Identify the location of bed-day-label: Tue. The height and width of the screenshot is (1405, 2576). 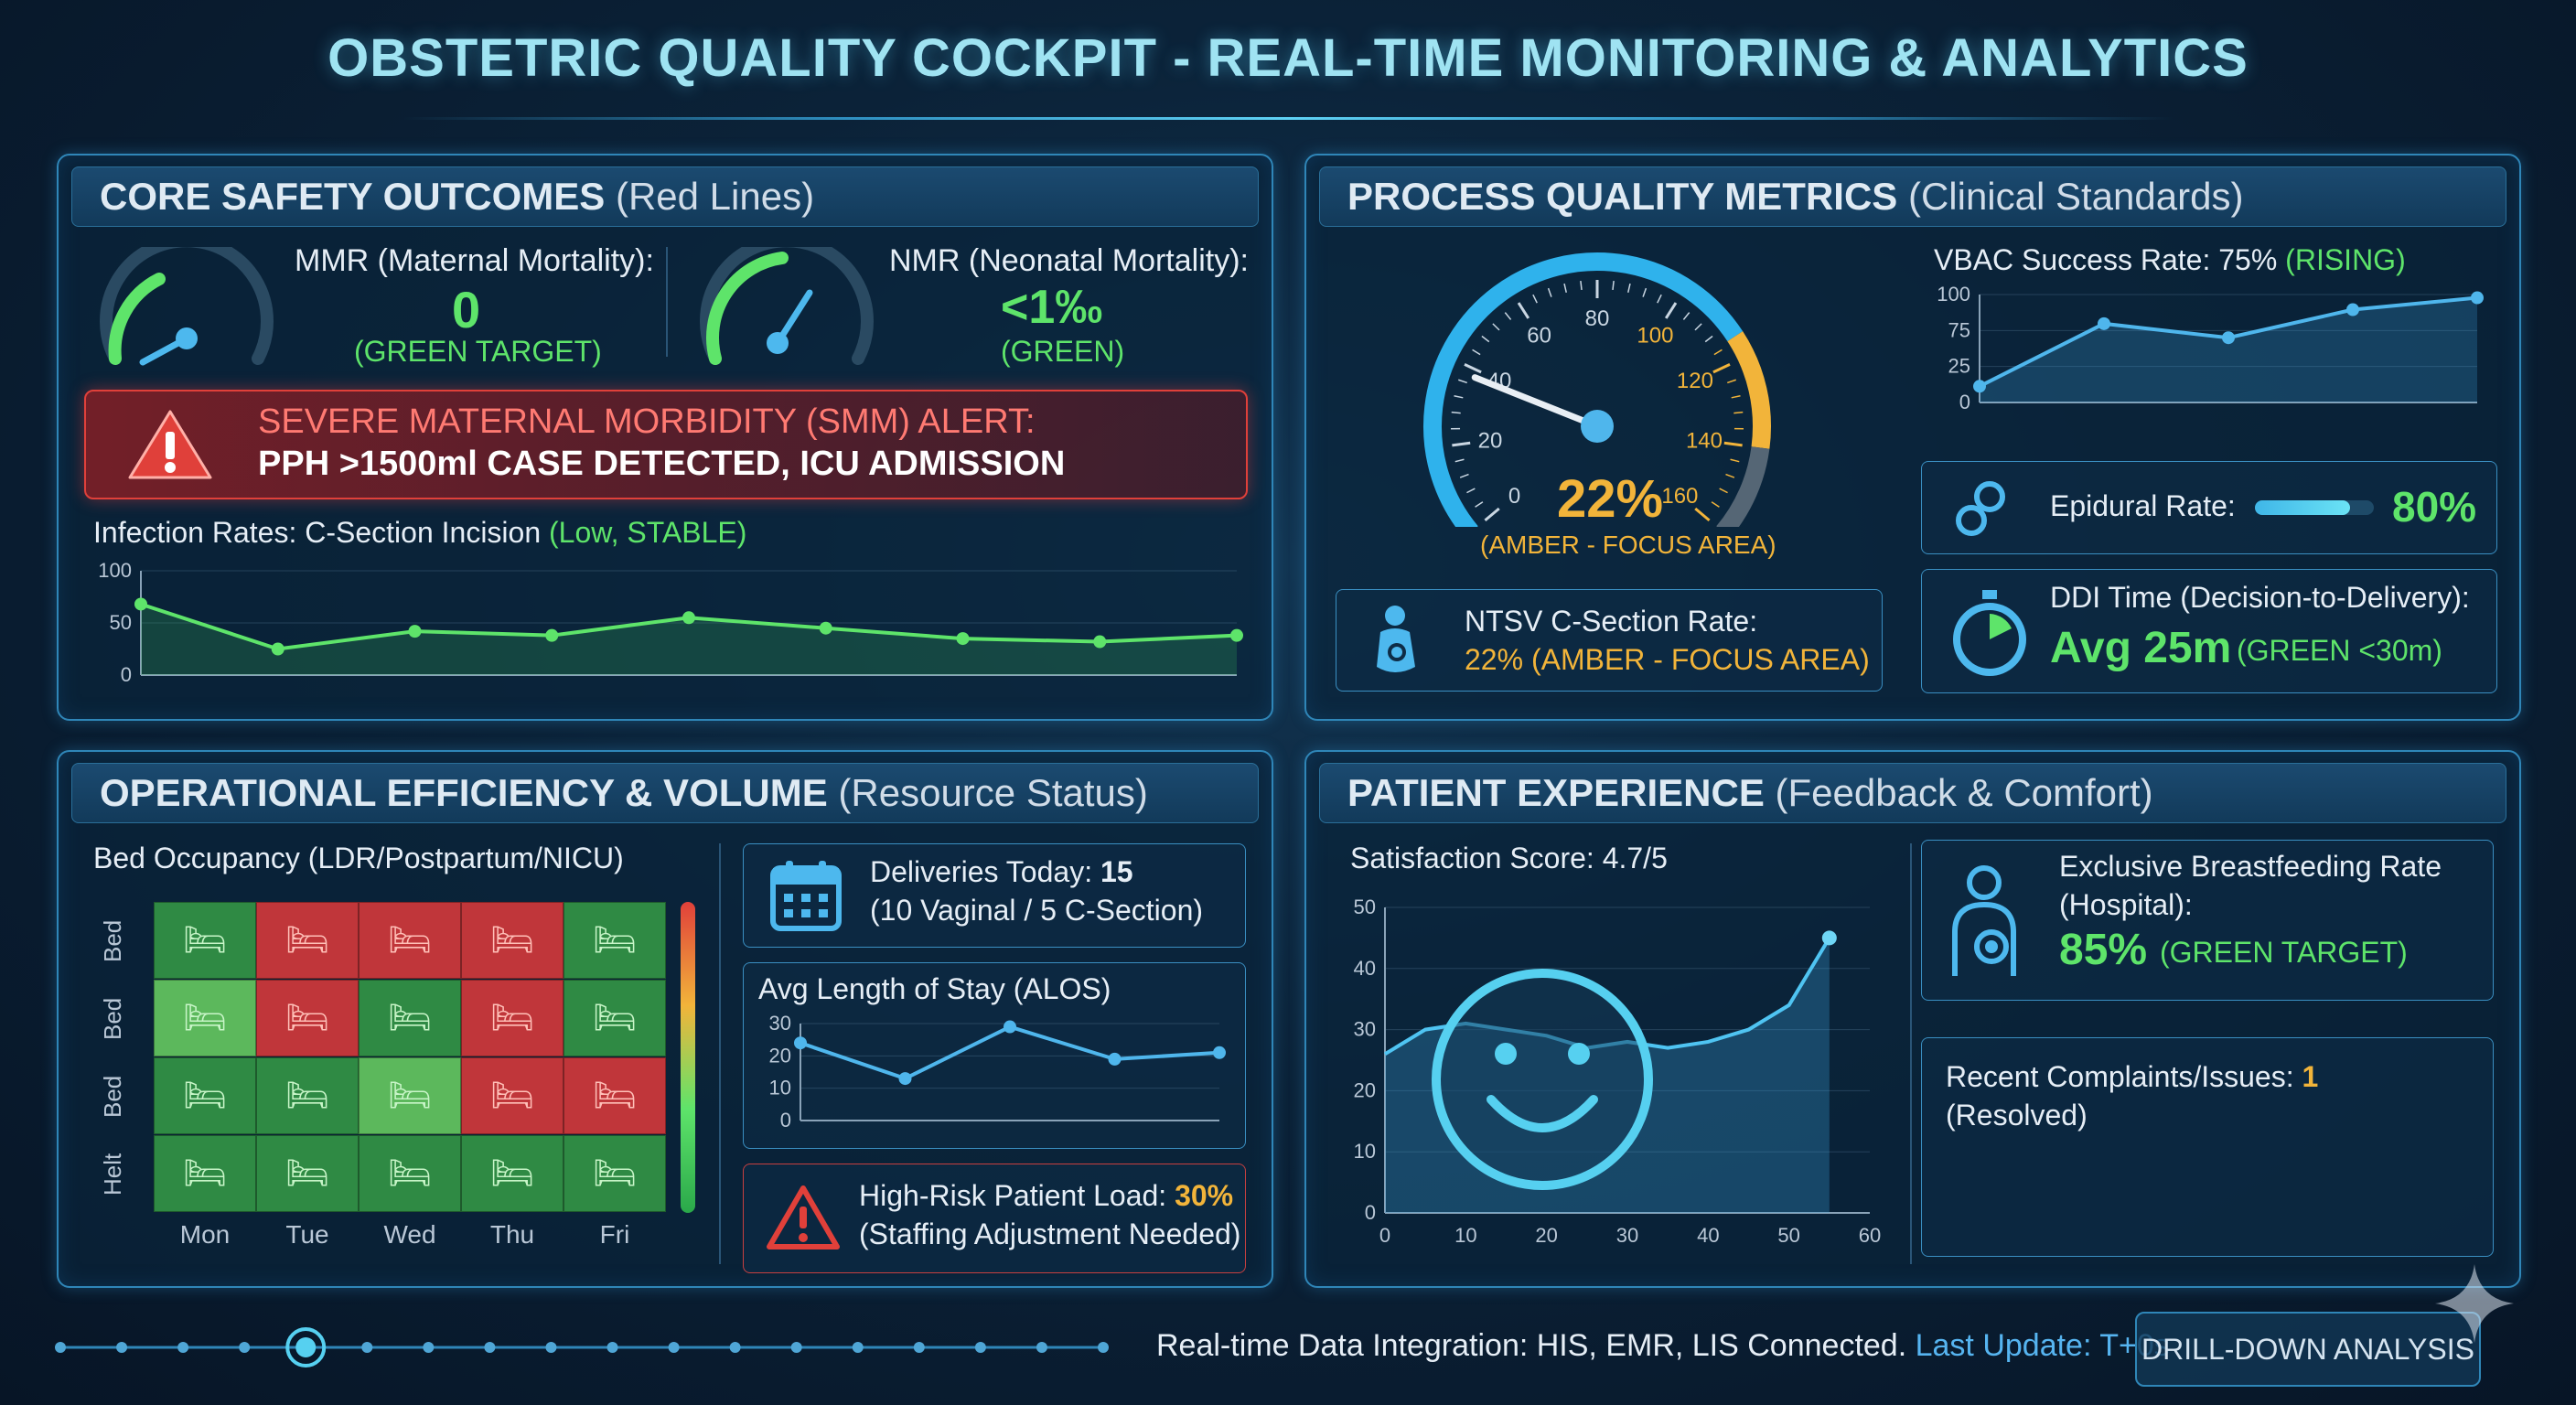
(307, 1234).